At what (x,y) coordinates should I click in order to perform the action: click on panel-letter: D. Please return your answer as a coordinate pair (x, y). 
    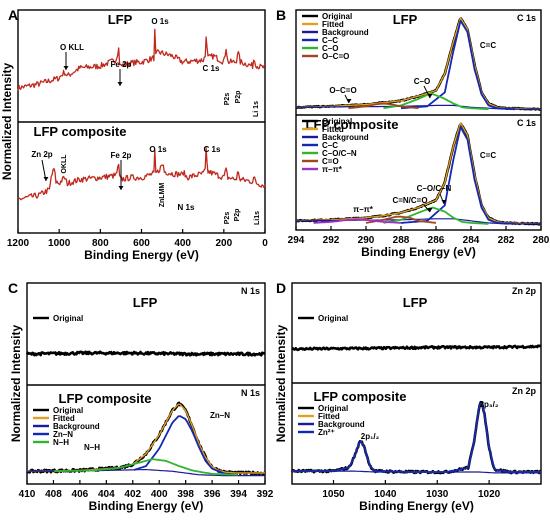
    Looking at the image, I should click on (281, 288).